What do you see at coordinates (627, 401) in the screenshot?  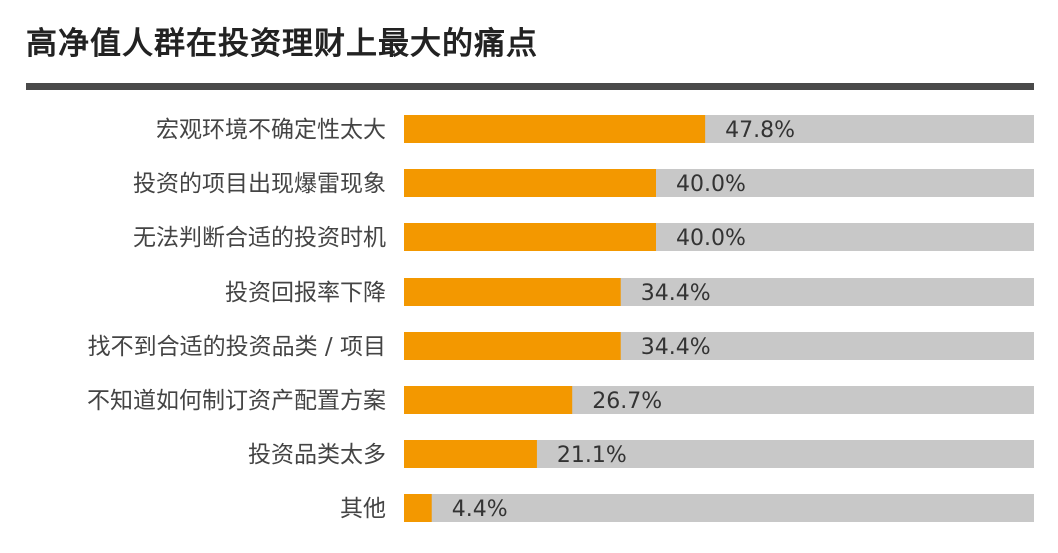 I see `value-label: 26.7%` at bounding box center [627, 401].